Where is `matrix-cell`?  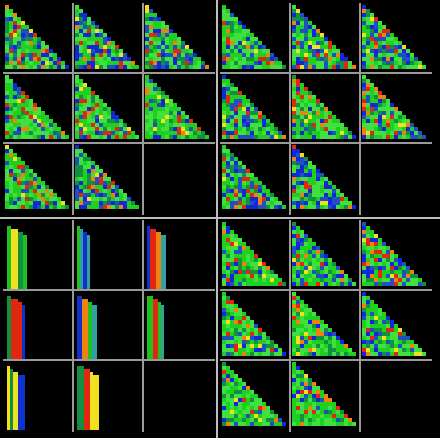
matrix-cell is located at coordinates (88, 398).